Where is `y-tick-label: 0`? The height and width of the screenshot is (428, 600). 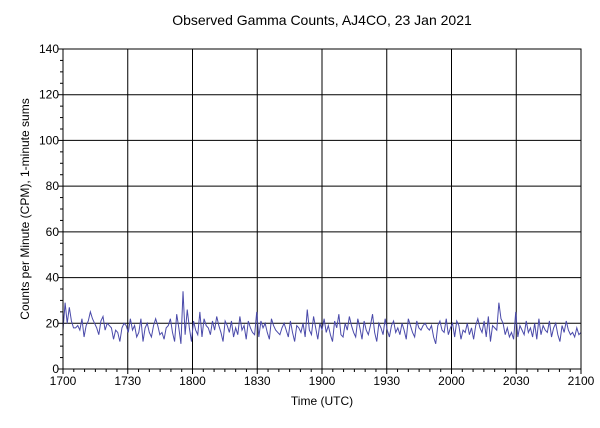 y-tick-label: 0 is located at coordinates (55, 369).